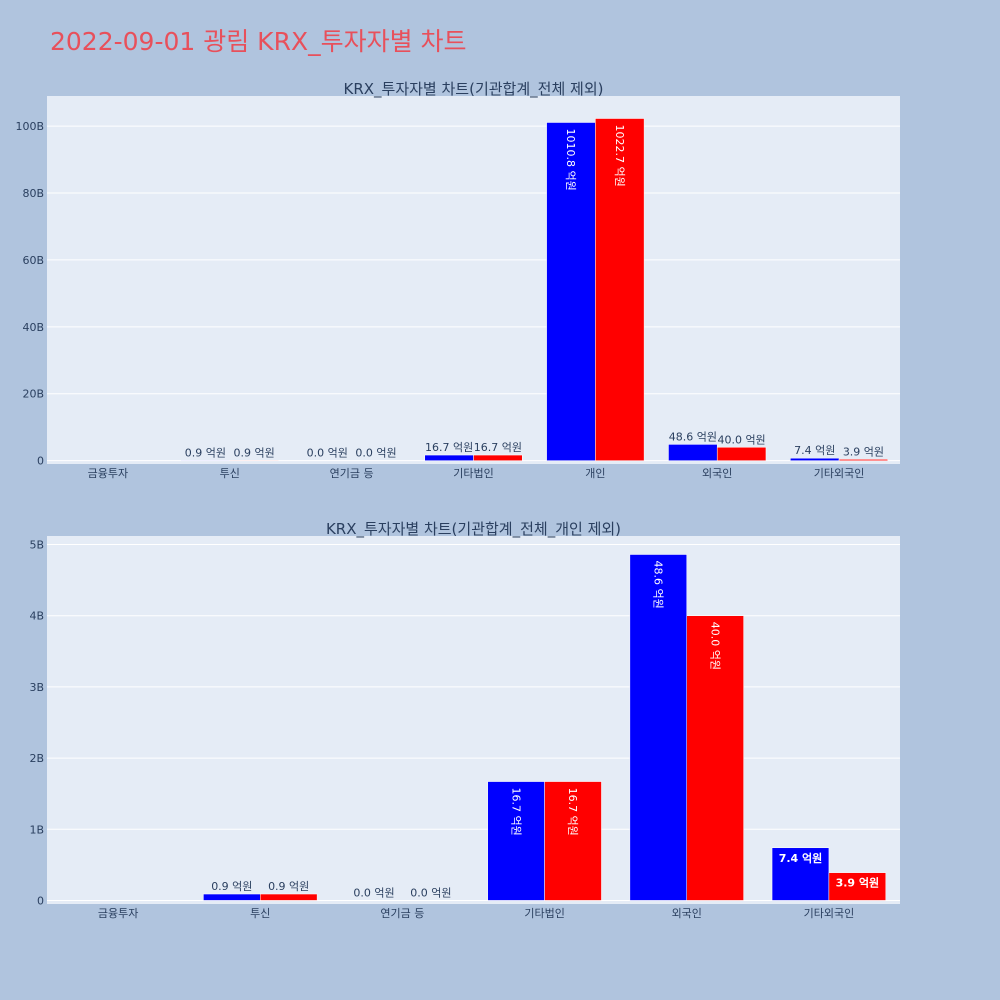 The height and width of the screenshot is (1000, 1000). I want to click on y-tick-label: 80B, so click(33, 193).